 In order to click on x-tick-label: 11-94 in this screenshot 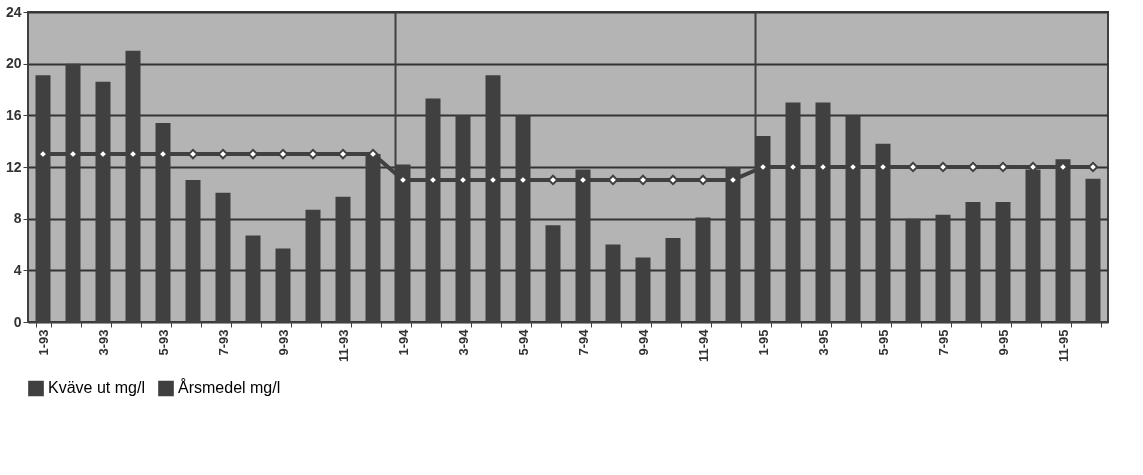, I will do `click(703, 345)`.